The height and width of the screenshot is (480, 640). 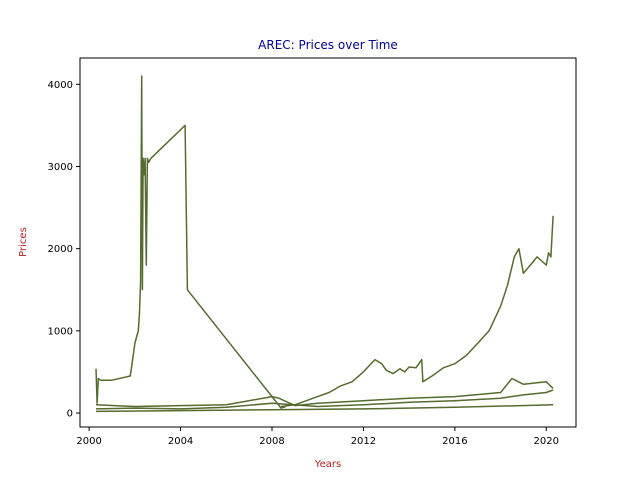 I want to click on y-tick-label: 0, so click(x=70, y=414).